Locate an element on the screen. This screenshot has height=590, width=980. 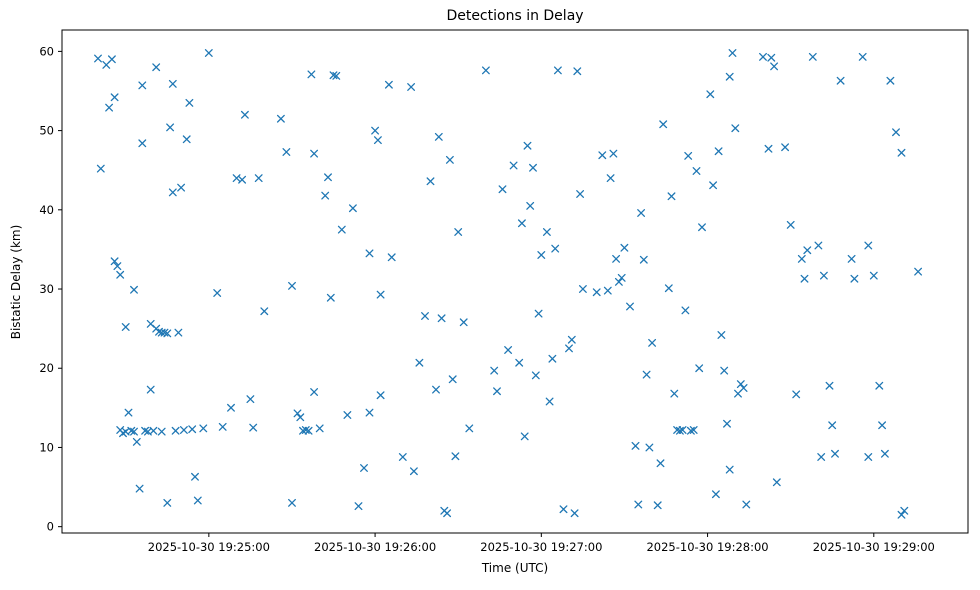
x-tick-label: 2025-10-30 19:27:00 is located at coordinates (541, 547).